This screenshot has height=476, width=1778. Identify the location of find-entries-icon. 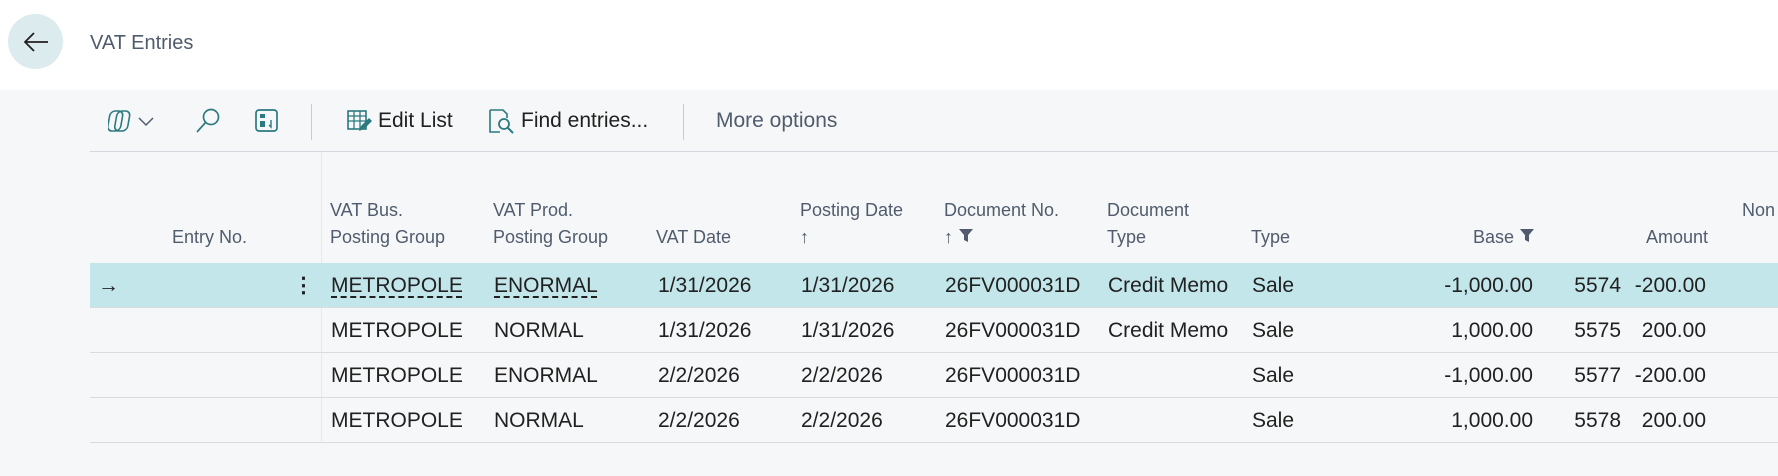
(501, 121).